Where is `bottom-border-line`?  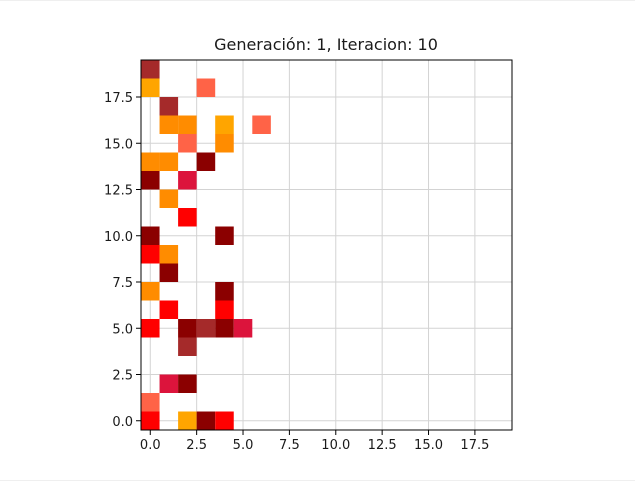 bottom-border-line is located at coordinates (317, 480).